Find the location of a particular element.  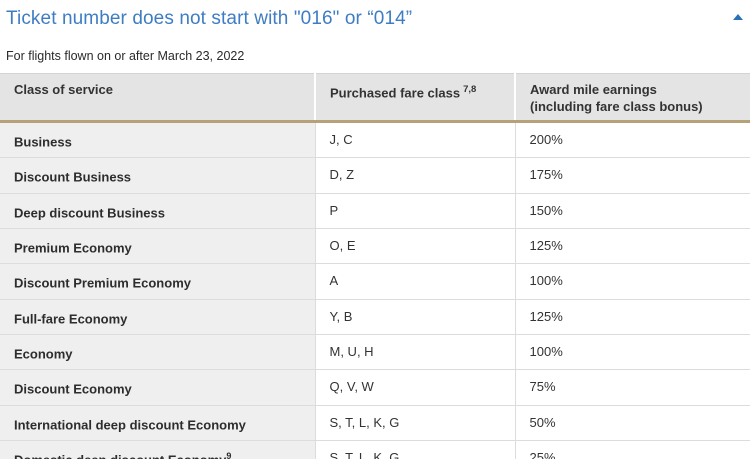

header-purchased-fare-class: Purchased fare class 7,8 is located at coordinates (414, 98).